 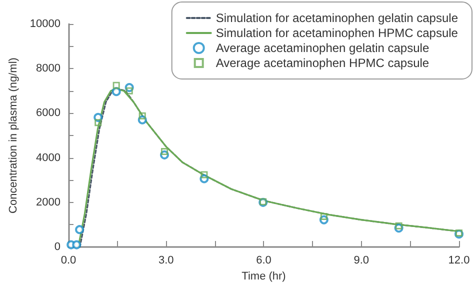 I want to click on x-tick-label: 9.0, so click(x=362, y=260).